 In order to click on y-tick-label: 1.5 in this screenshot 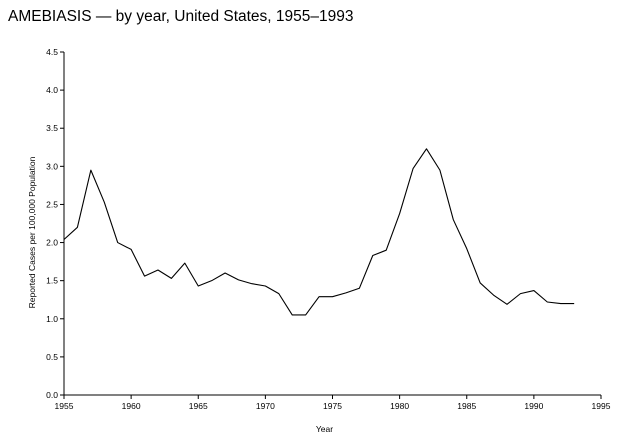, I will do `click(52, 281)`.